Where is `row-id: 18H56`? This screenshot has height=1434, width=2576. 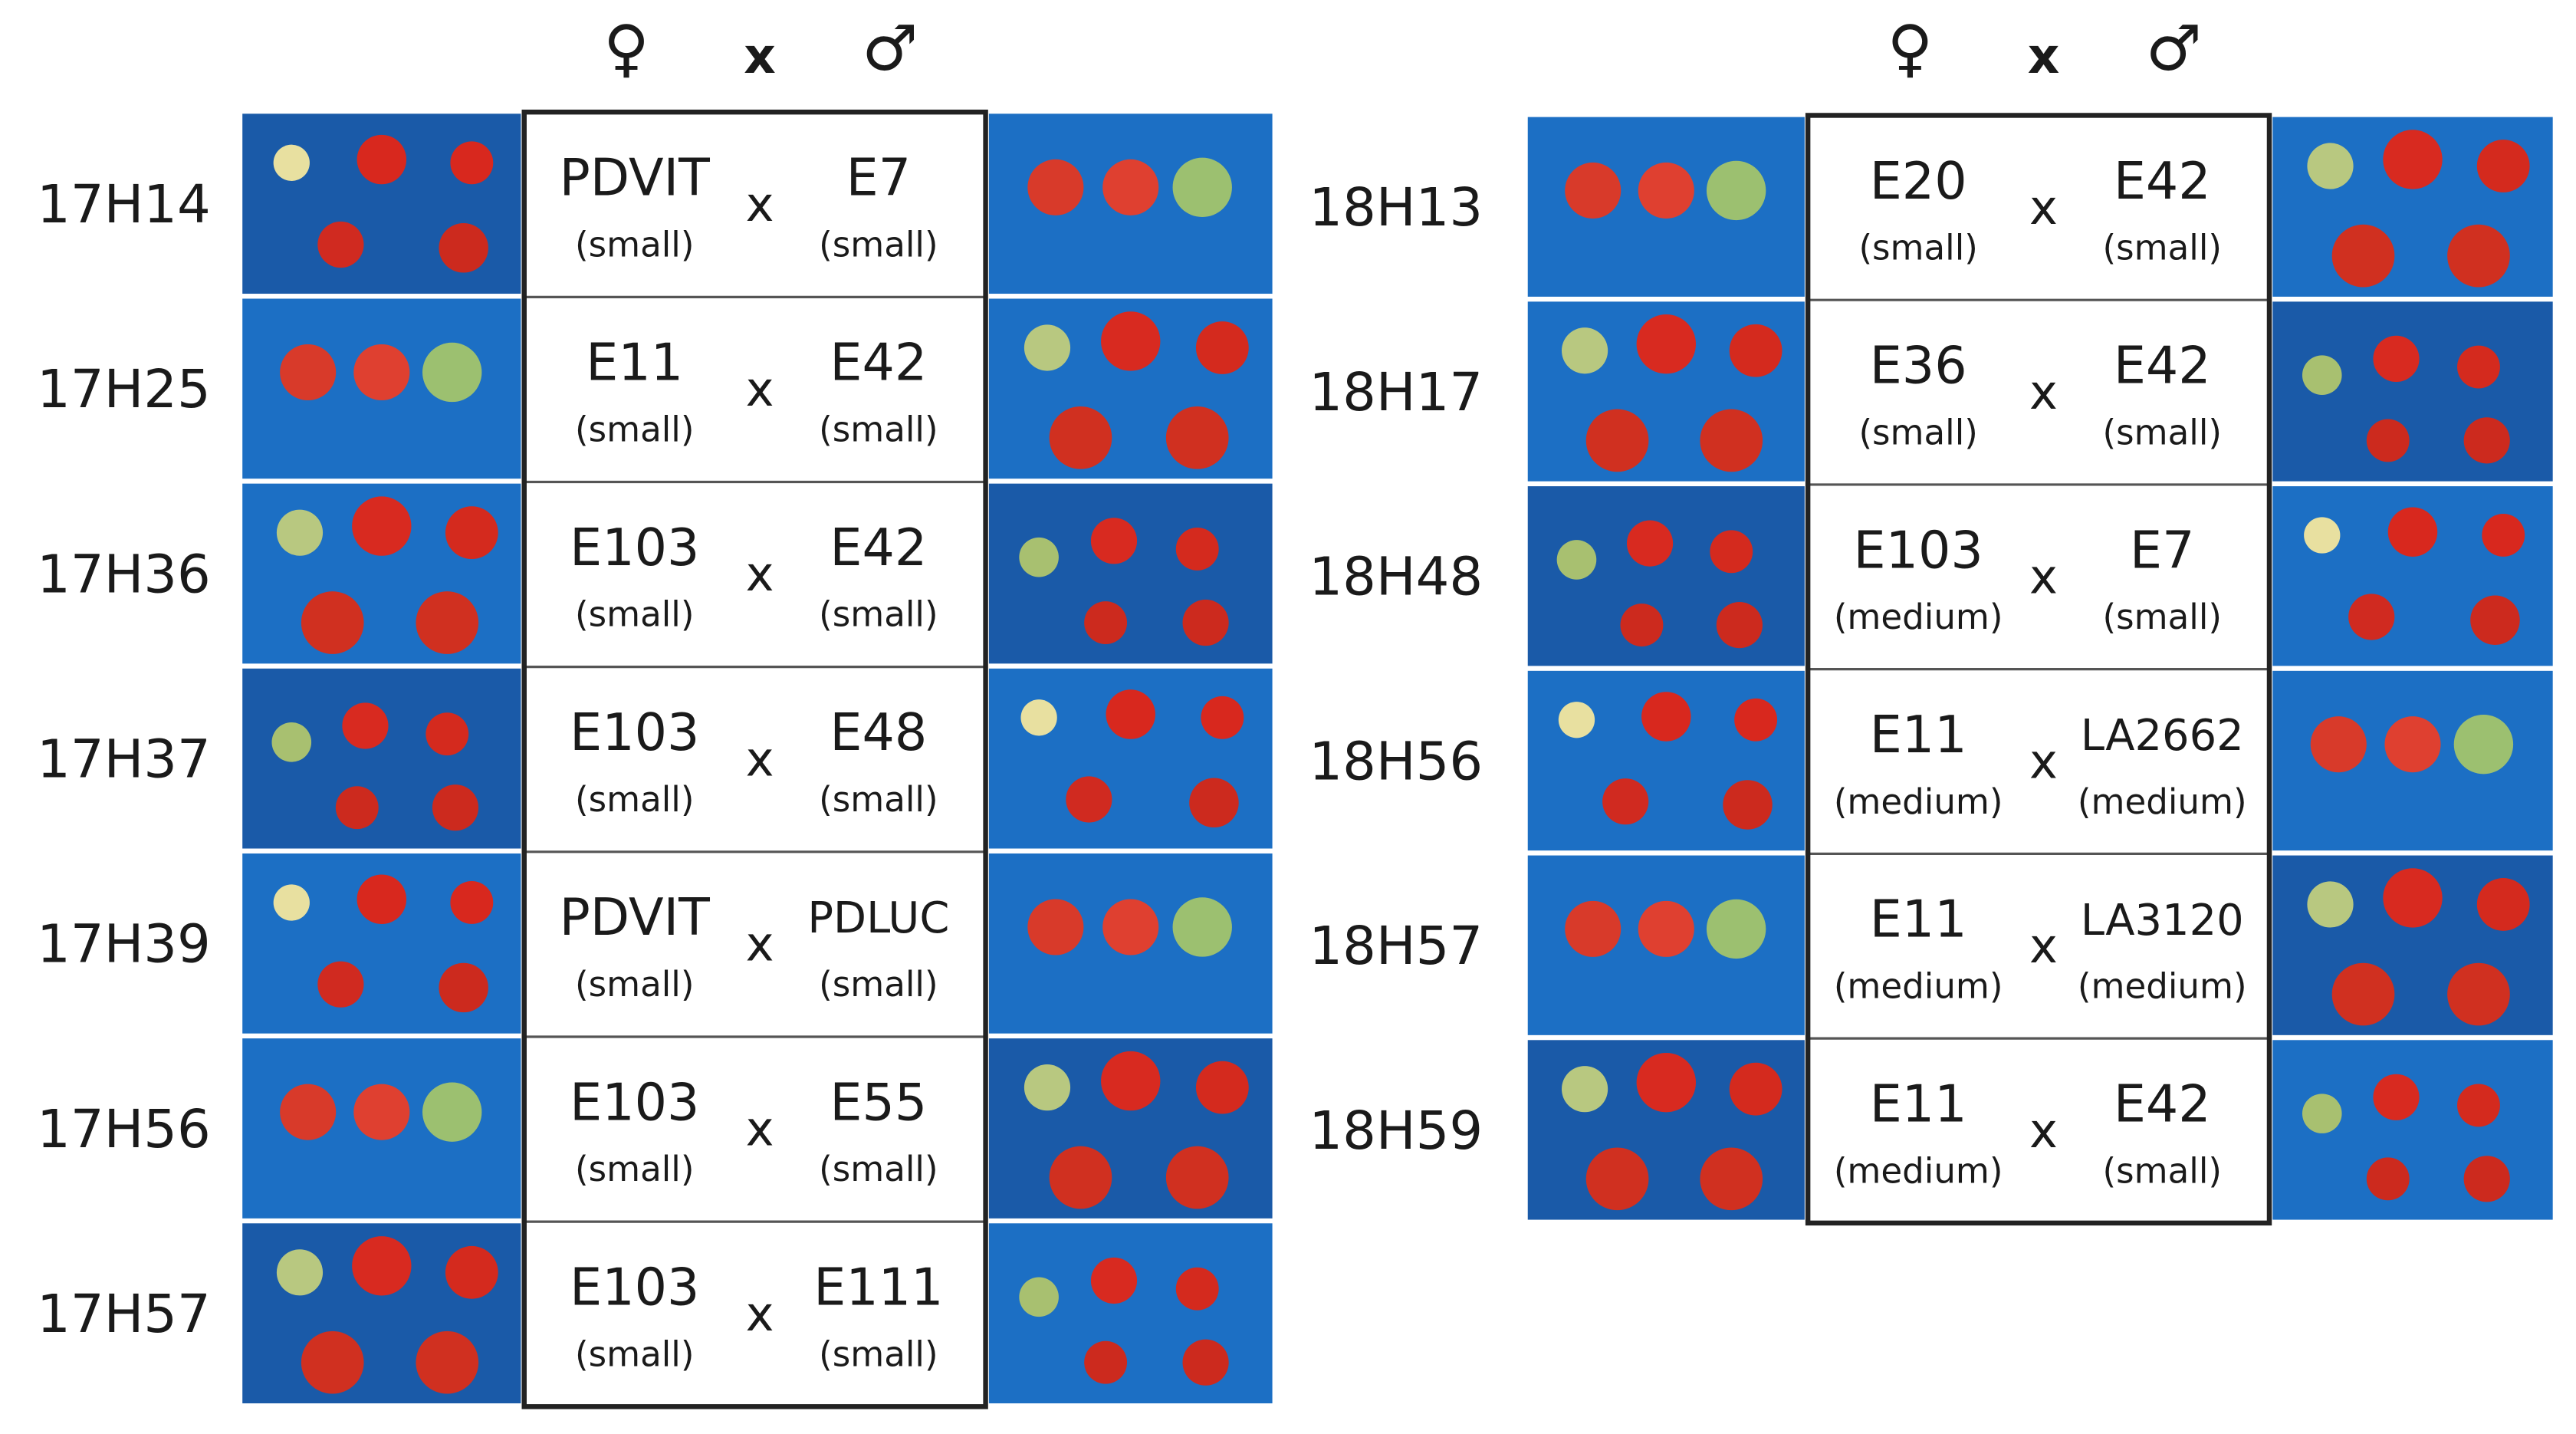 row-id: 18H56 is located at coordinates (1396, 761).